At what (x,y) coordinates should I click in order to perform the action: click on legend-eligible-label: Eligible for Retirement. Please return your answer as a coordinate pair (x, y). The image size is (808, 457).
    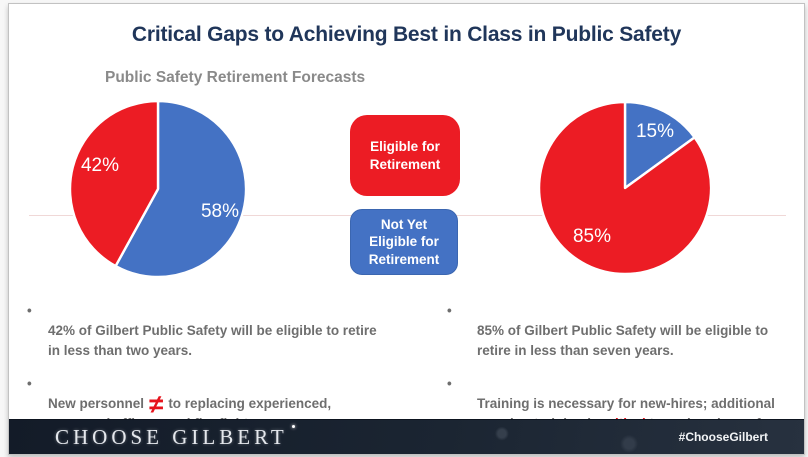
    Looking at the image, I should click on (405, 155).